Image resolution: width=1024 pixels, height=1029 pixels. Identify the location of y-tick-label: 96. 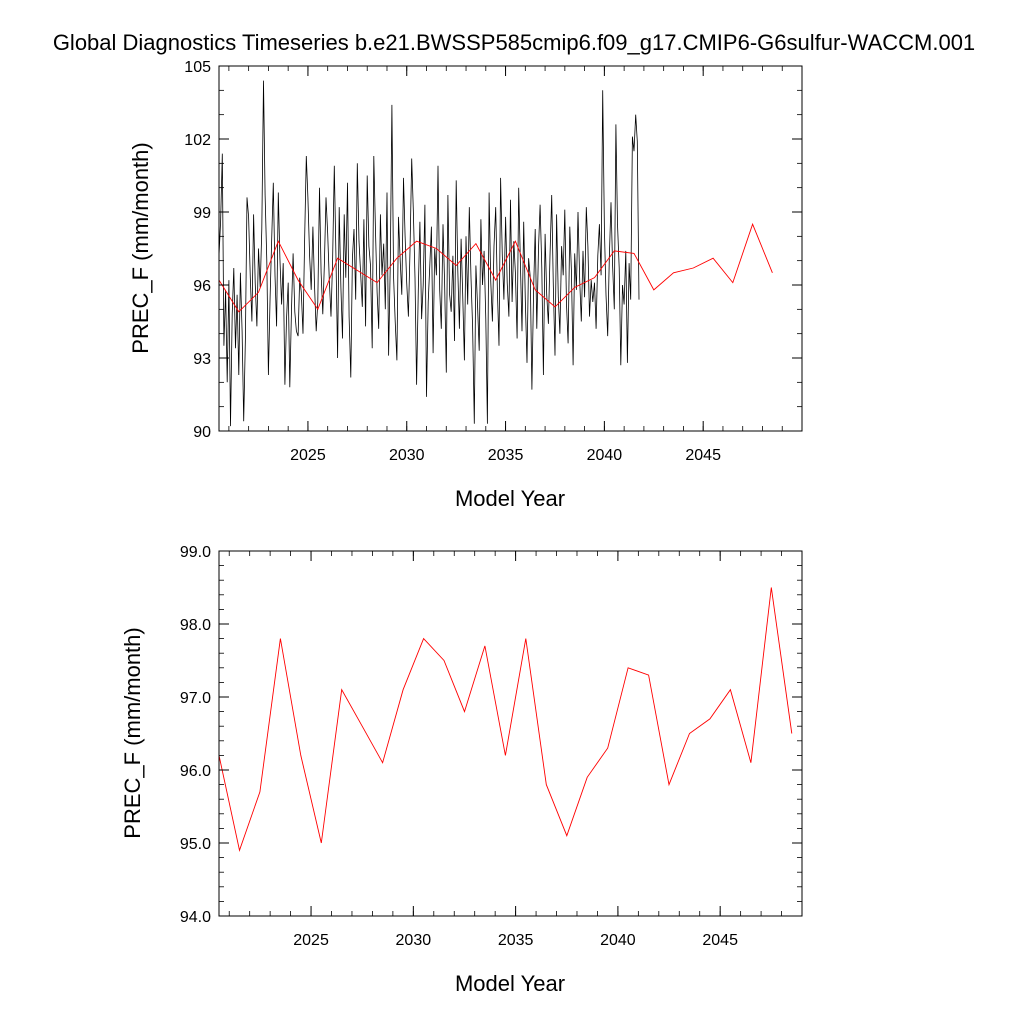
(202, 286).